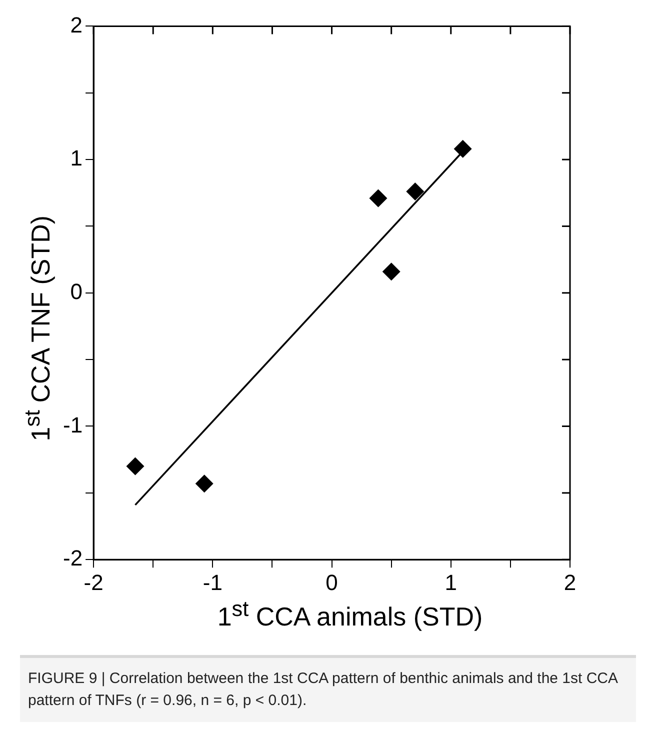 The width and height of the screenshot is (668, 744). Describe the element at coordinates (332, 582) in the screenshot. I see `x-tick-label: 0` at that location.